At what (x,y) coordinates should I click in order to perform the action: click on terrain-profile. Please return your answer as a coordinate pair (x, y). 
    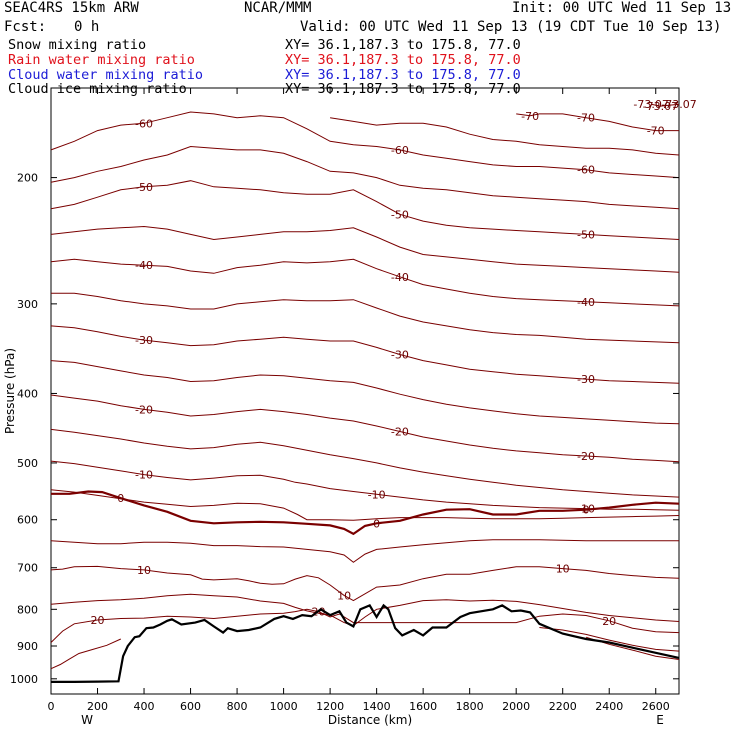
    Looking at the image, I should click on (365, 643).